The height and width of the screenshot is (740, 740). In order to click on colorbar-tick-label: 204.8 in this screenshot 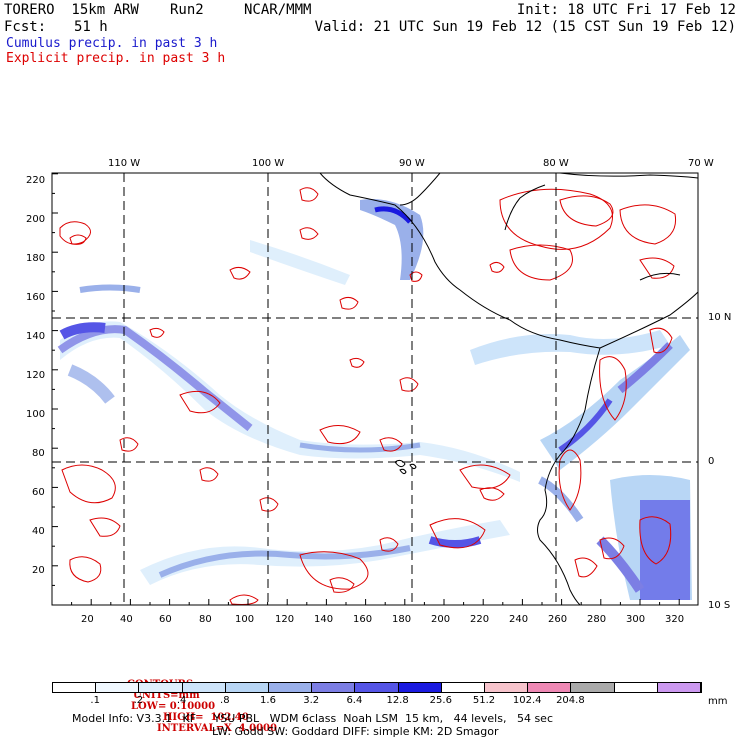, I will do `click(570, 700)`.